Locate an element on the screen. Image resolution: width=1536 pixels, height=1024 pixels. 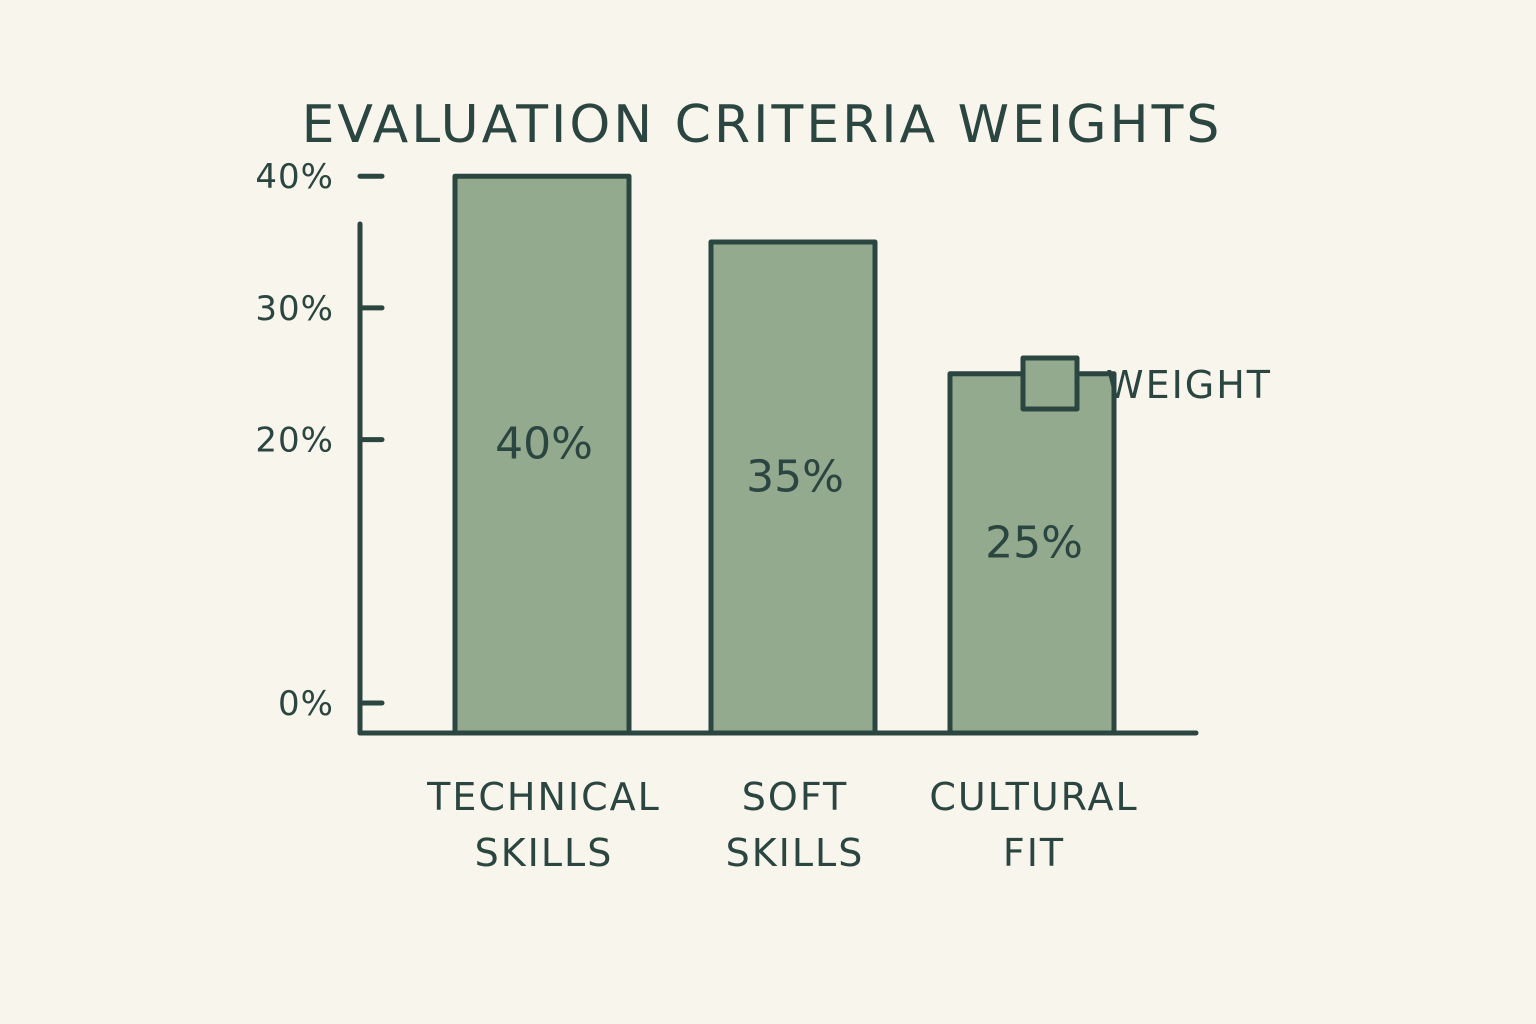
data-labels: 40% 35% 25% is located at coordinates (789, 494).